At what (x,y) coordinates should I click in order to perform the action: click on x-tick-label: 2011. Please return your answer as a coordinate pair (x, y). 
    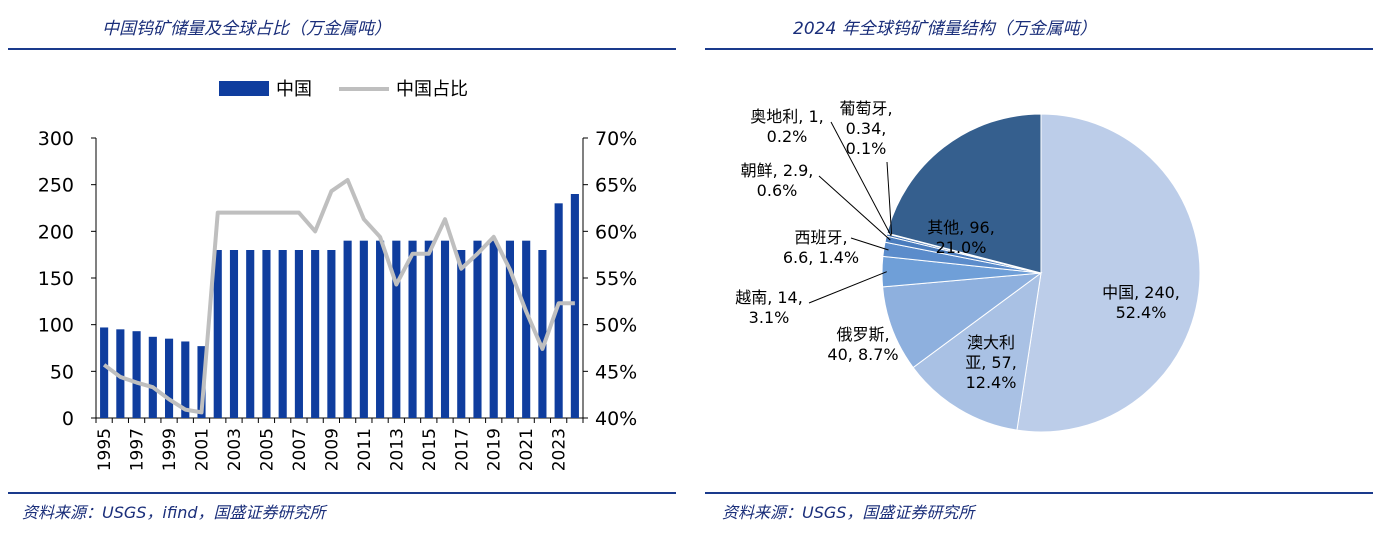
    Looking at the image, I should click on (365, 449).